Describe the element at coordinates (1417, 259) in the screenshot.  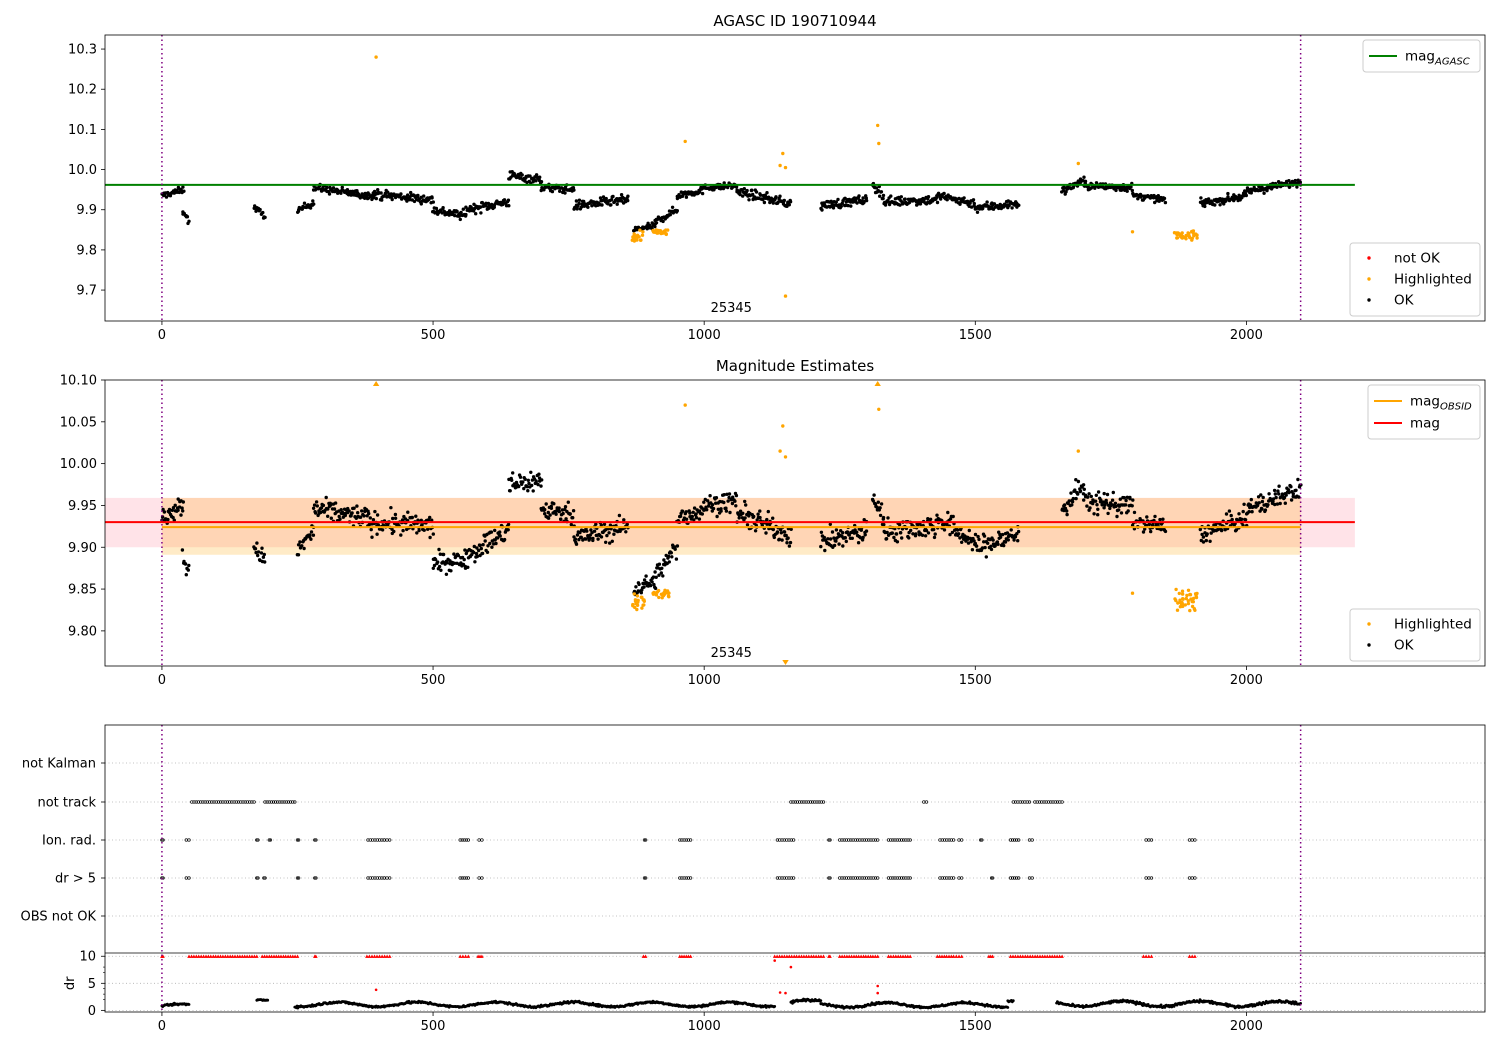
I see `legend-point-label: not OK` at that location.